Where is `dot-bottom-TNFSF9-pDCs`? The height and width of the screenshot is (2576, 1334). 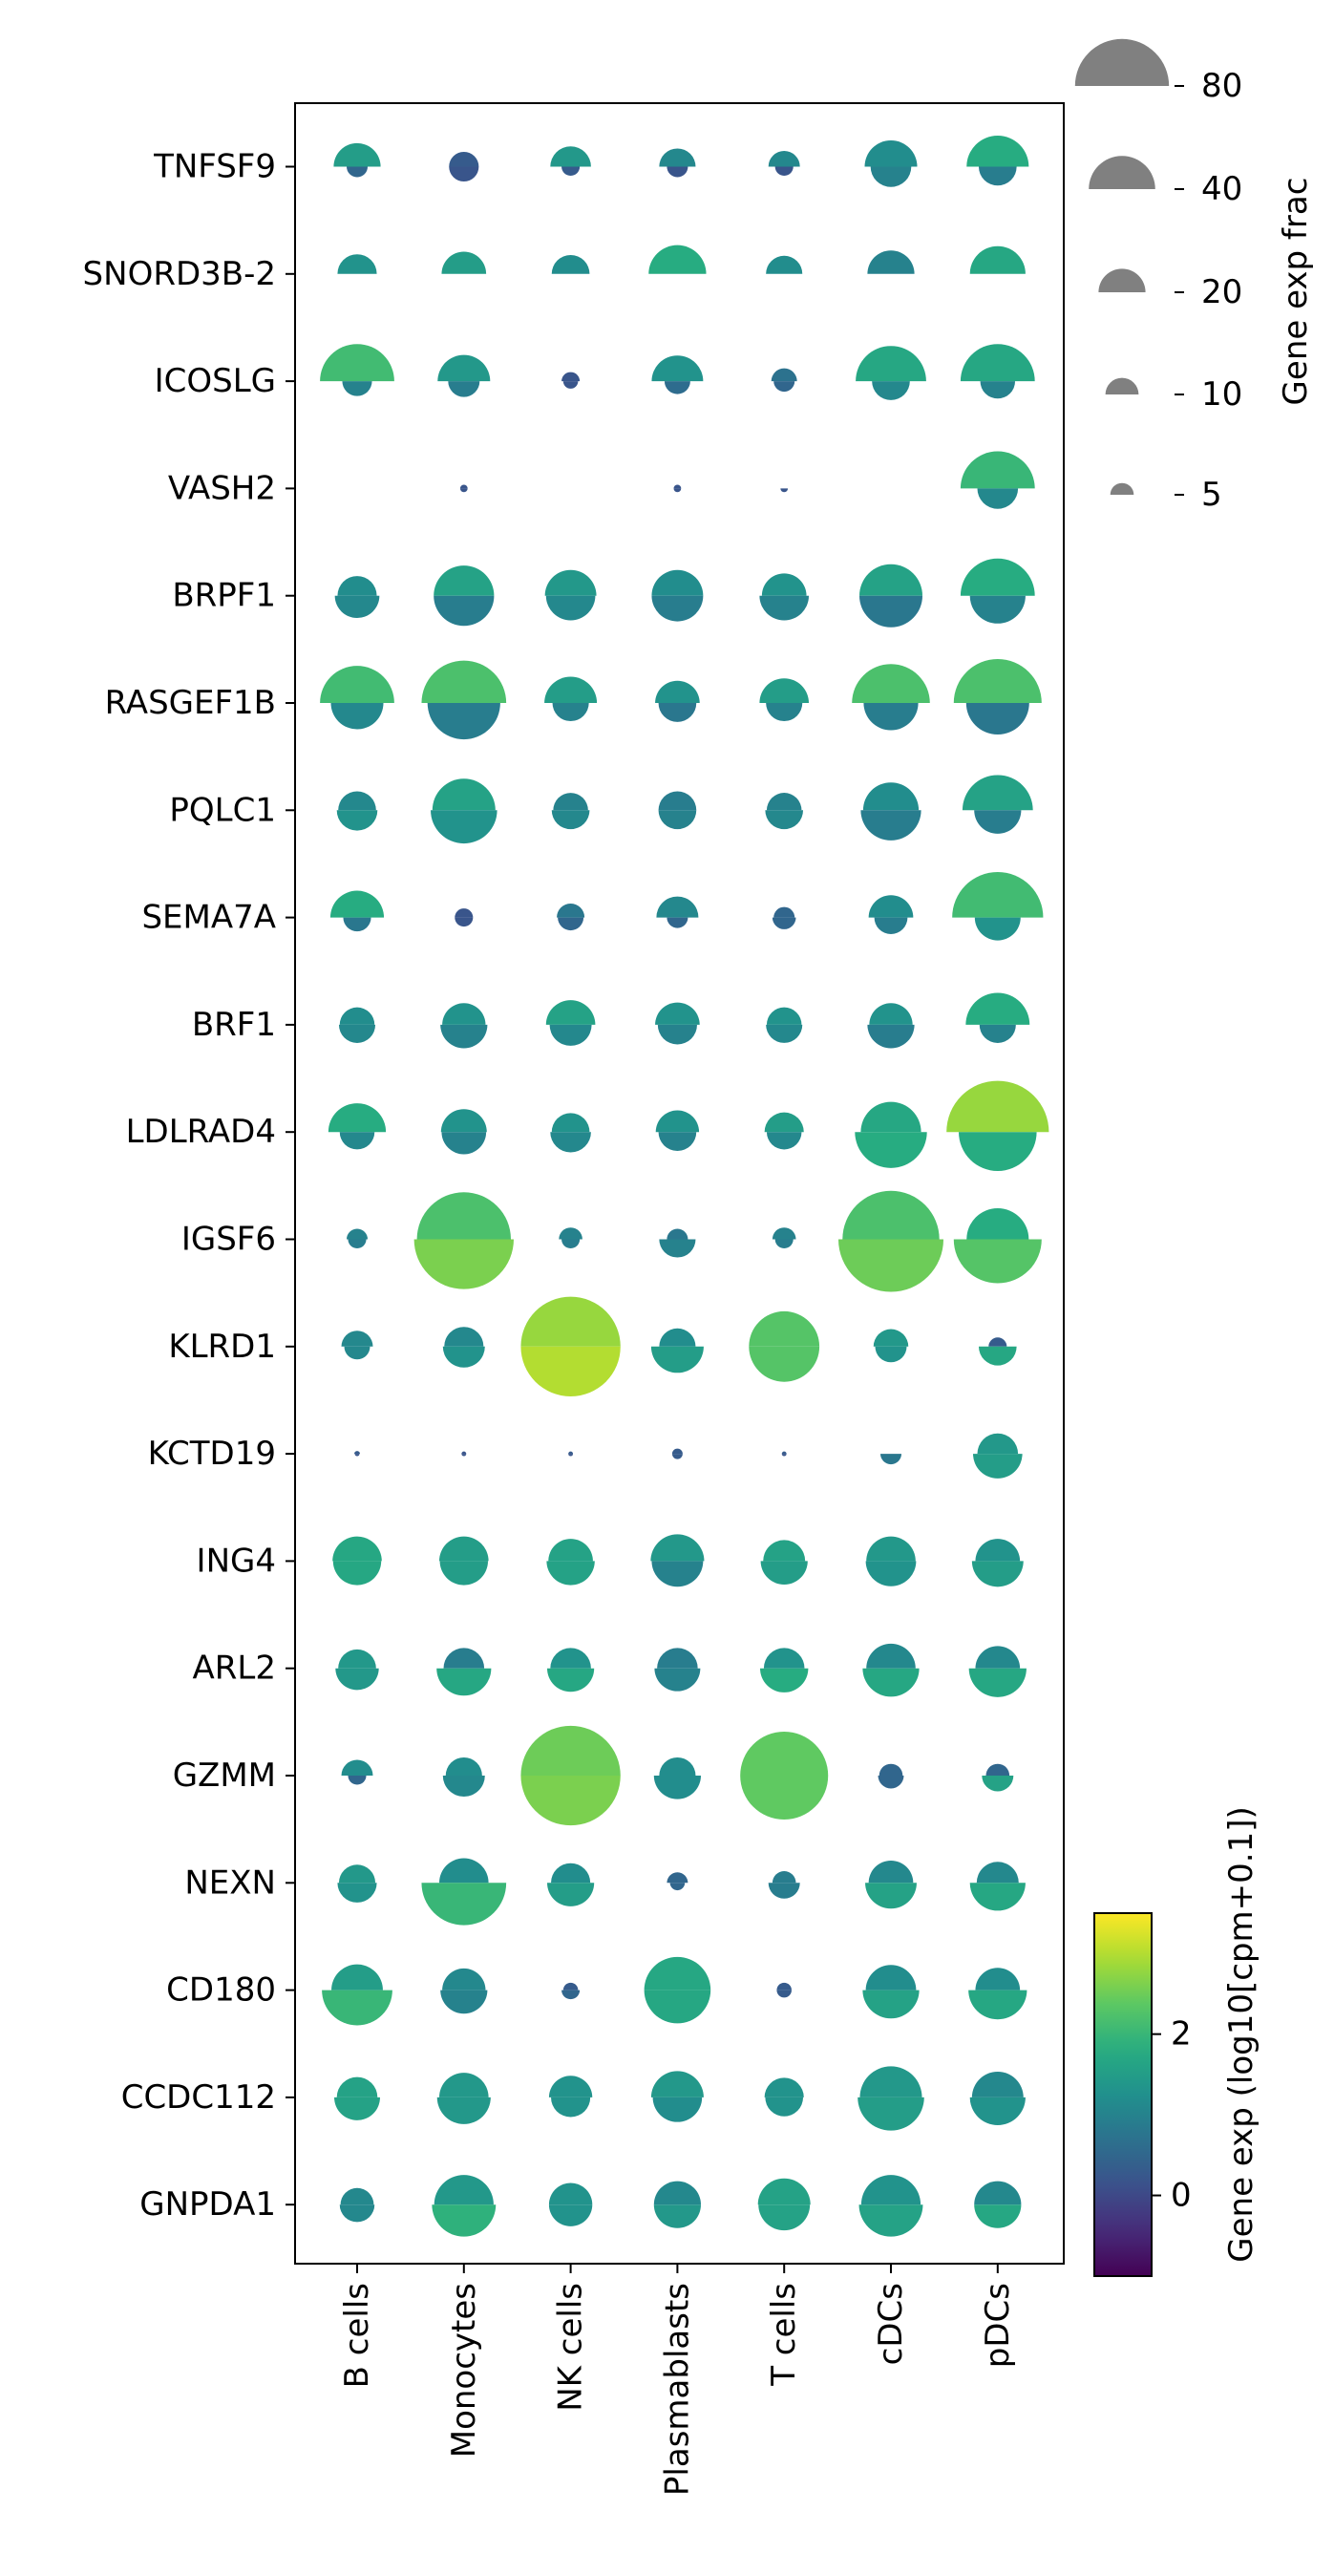 dot-bottom-TNFSF9-pDCs is located at coordinates (998, 176).